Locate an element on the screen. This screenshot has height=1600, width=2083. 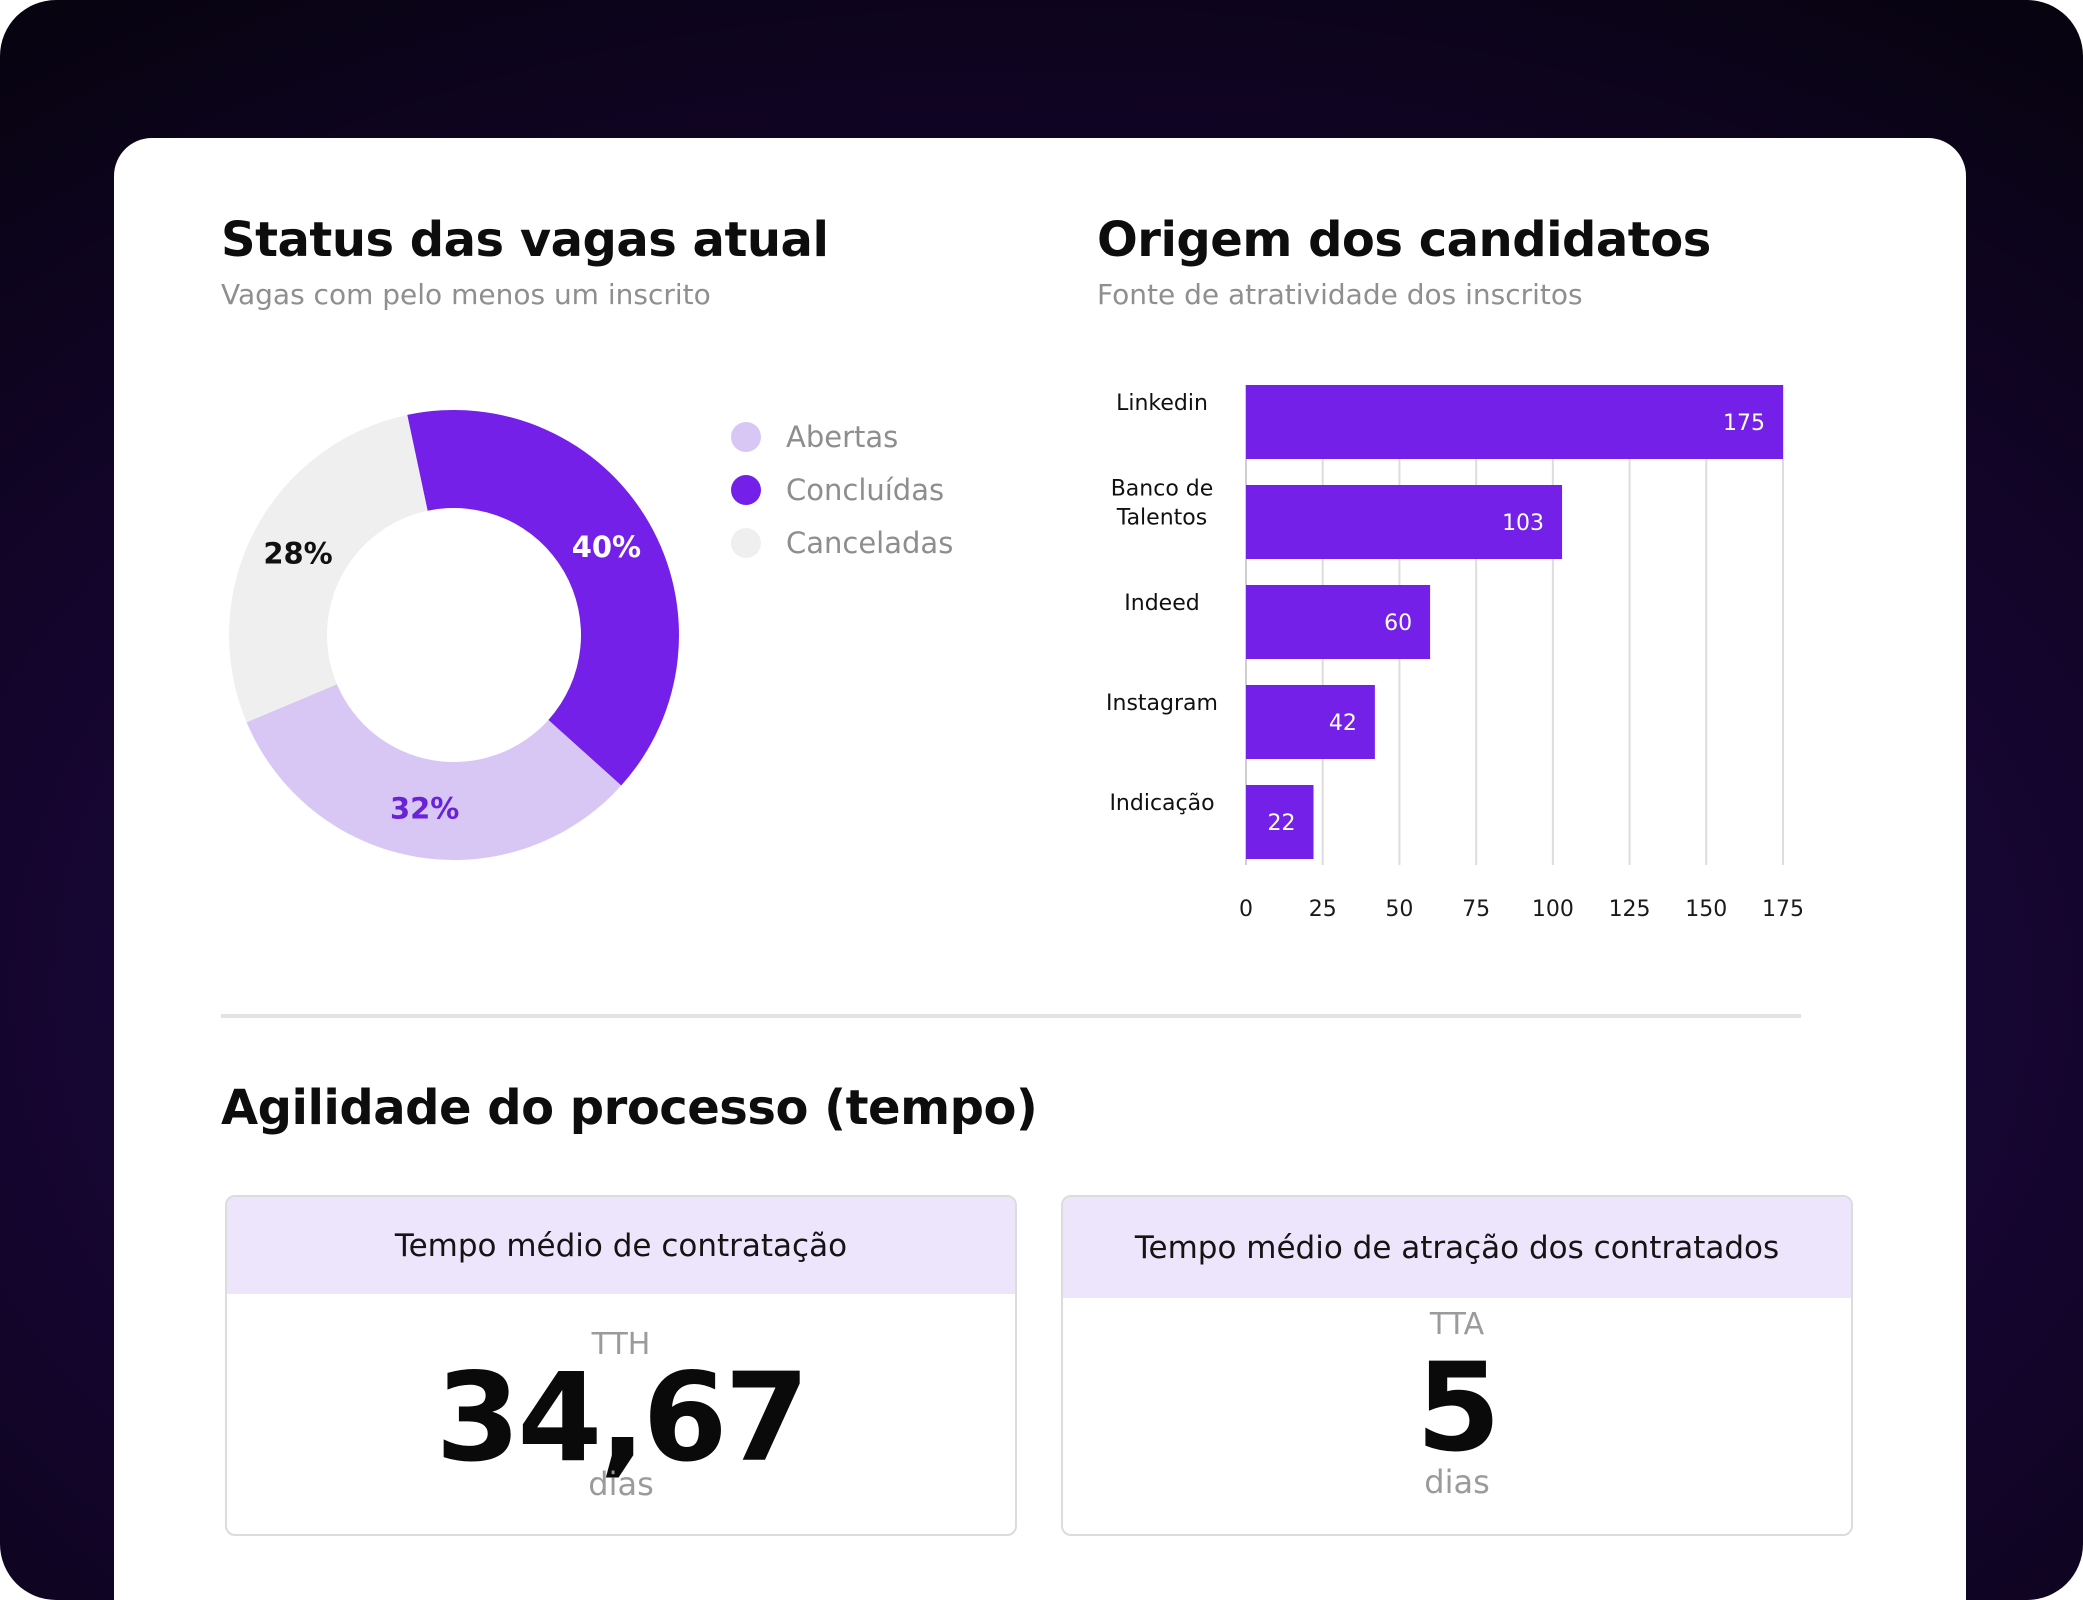
bar-value-indeed: 60 is located at coordinates (1398, 623).